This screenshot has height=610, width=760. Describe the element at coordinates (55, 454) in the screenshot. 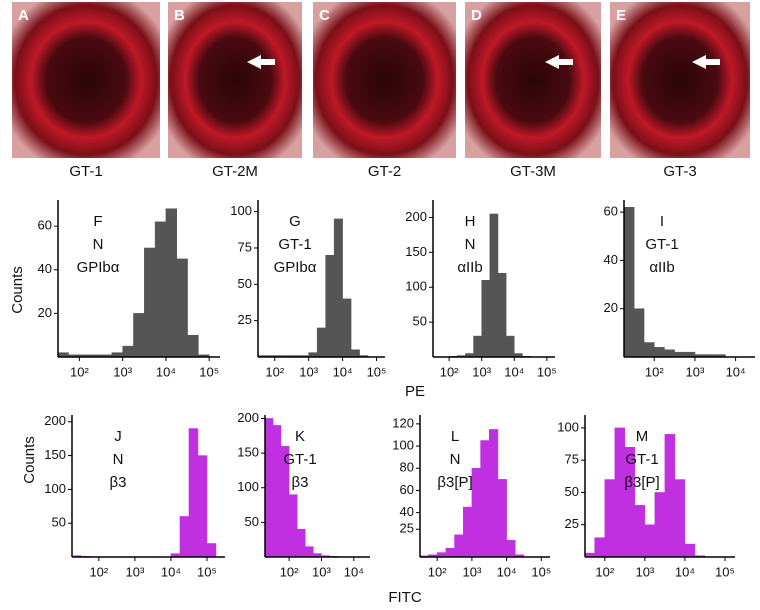

I see `y-tick-label: 150` at that location.